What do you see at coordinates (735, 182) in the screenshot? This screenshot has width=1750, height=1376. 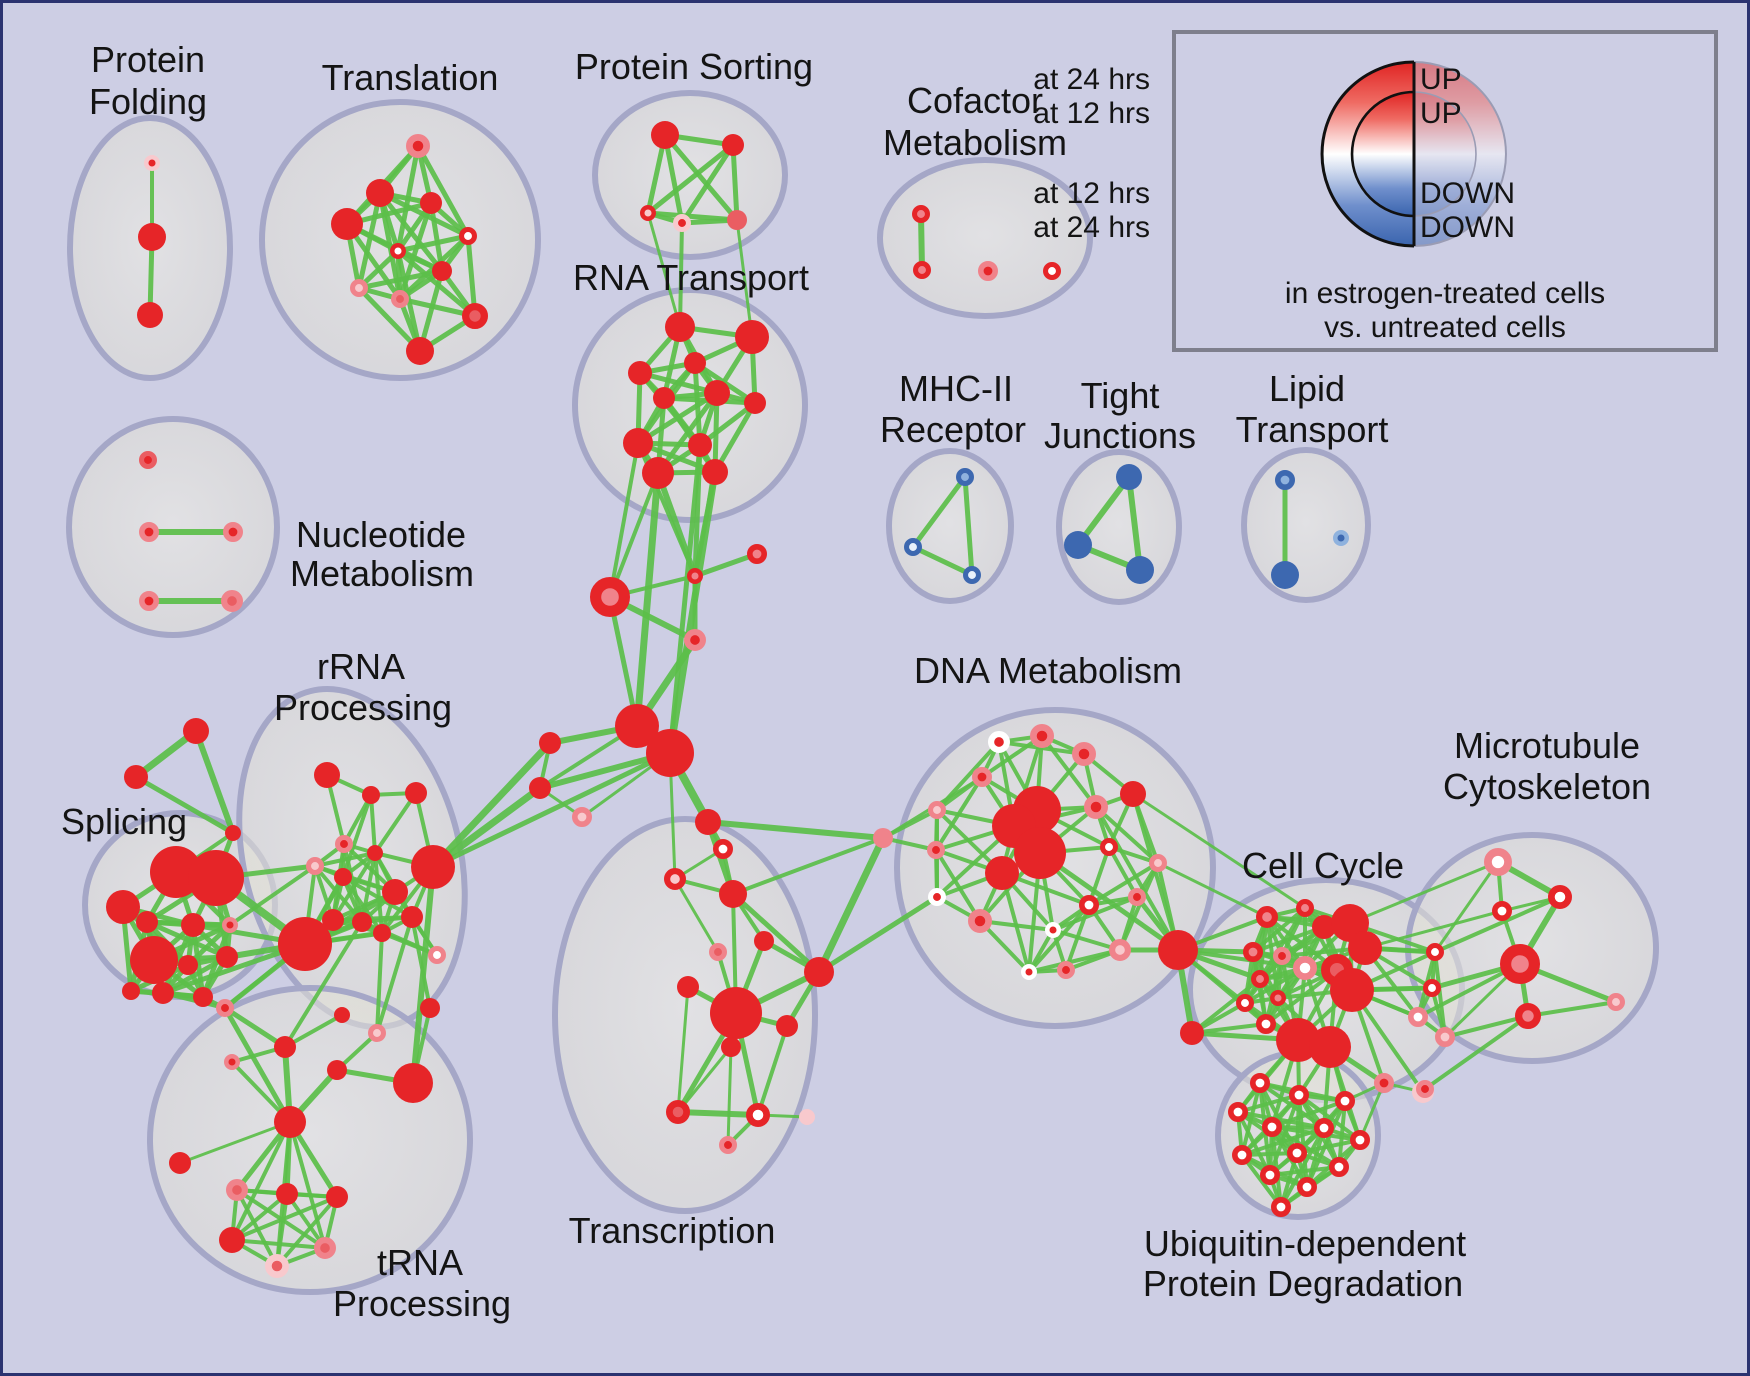 I see `edge-p2-p5` at bounding box center [735, 182].